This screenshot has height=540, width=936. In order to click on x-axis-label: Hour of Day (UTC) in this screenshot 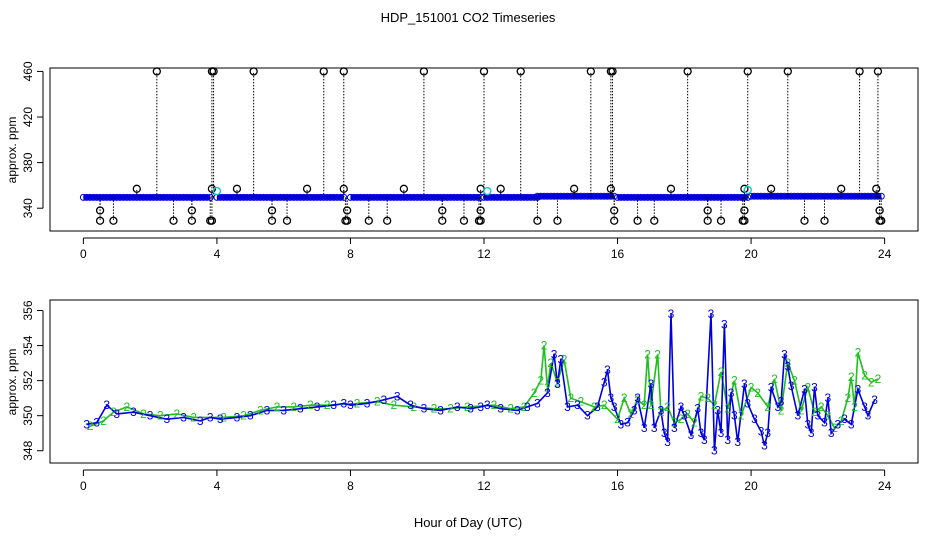, I will do `click(468, 522)`.